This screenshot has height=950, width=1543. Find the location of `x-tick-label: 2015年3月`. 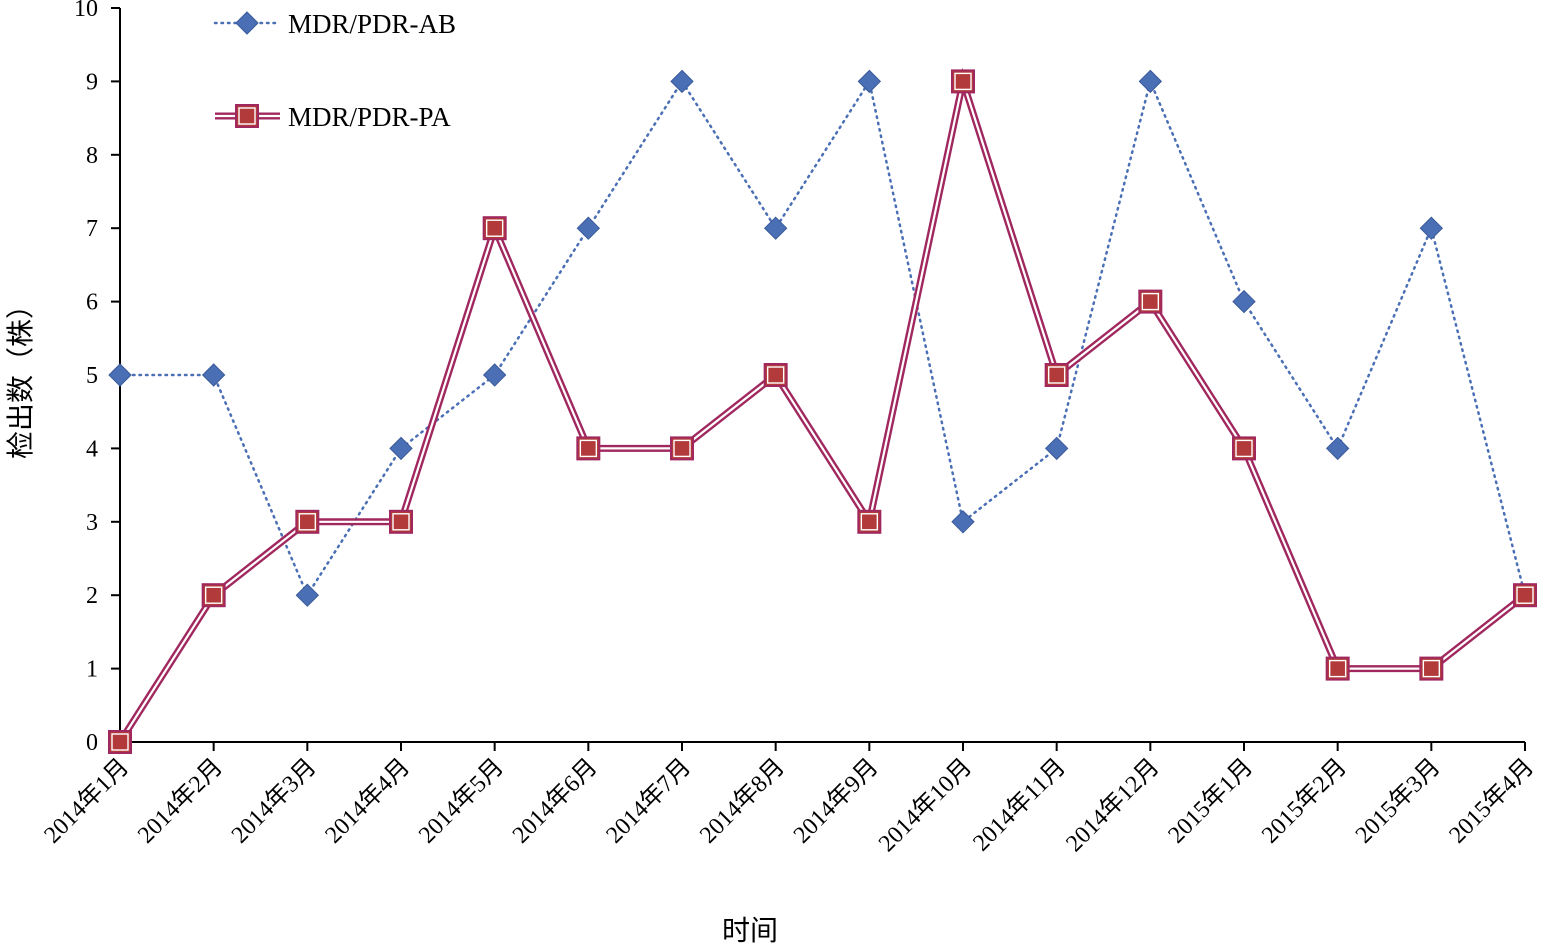

x-tick-label: 2015年3月 is located at coordinates (1397, 800).